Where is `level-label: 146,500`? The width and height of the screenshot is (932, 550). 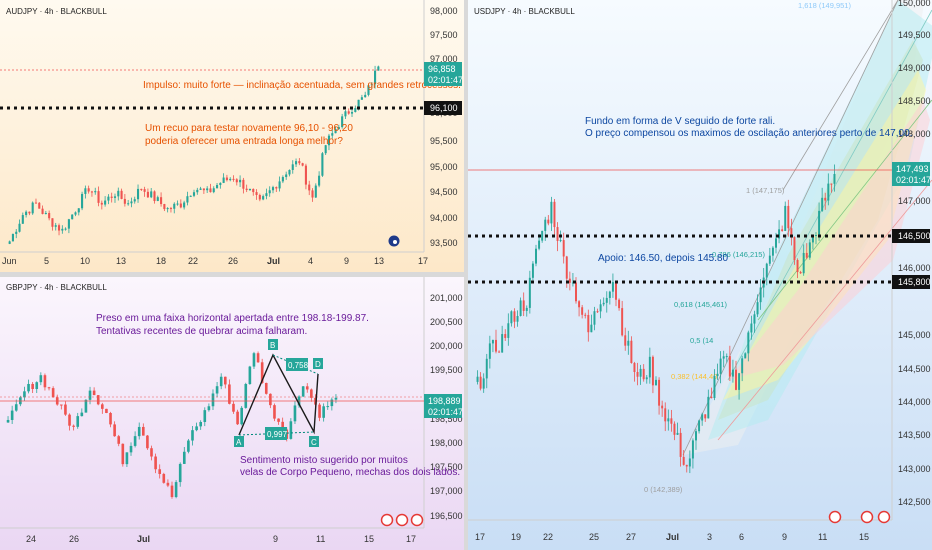 level-label: 146,500 is located at coordinates (914, 236).